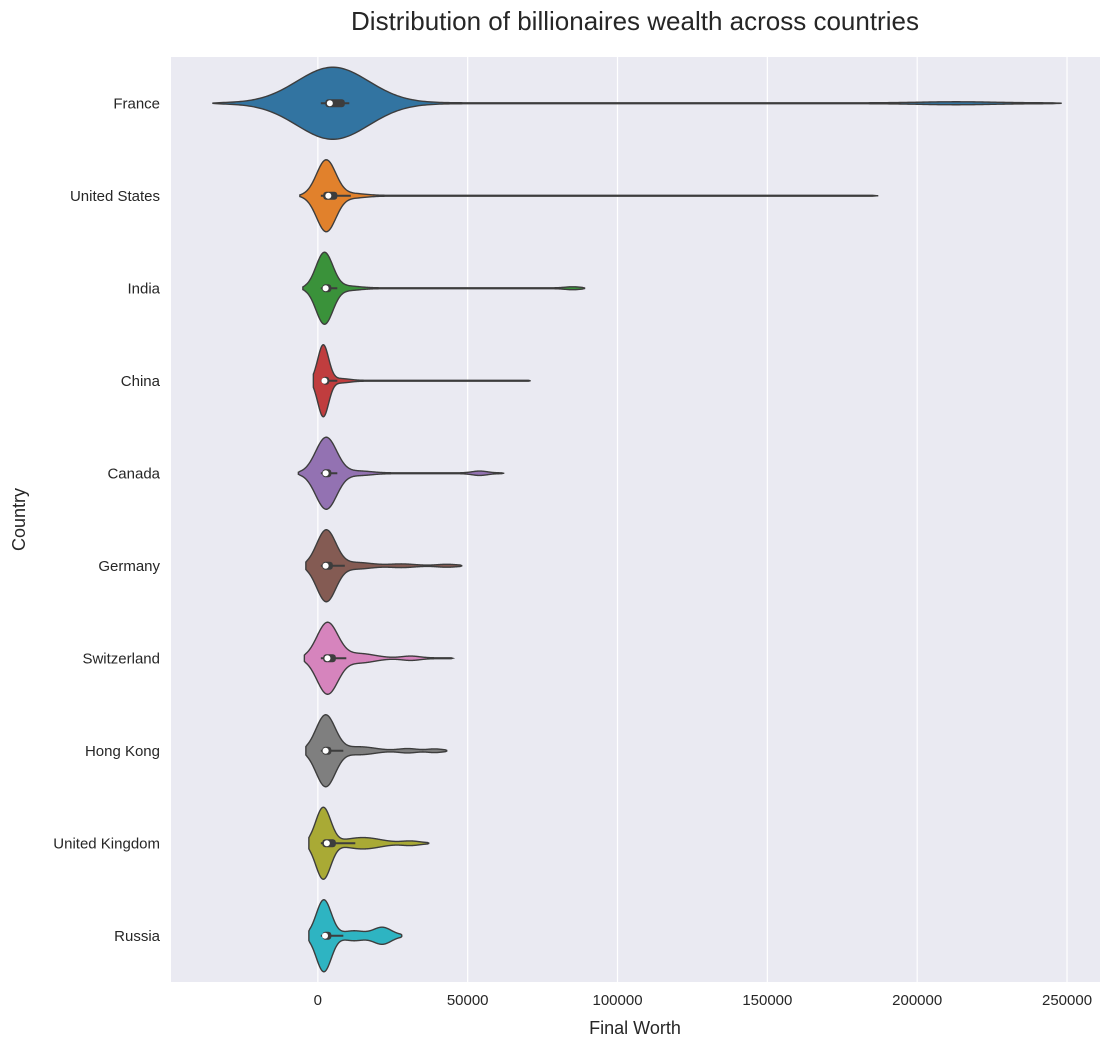 Image resolution: width=1110 pixels, height=1048 pixels. I want to click on violin-russia, so click(355, 936).